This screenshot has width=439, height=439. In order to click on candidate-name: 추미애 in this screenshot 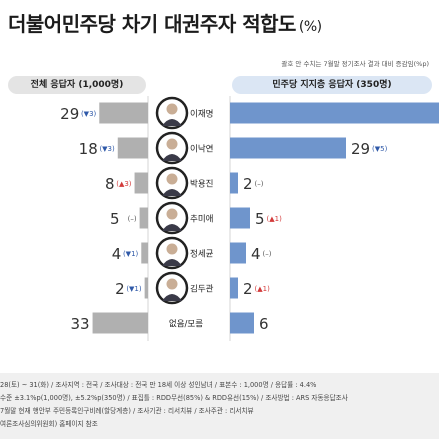, I will do `click(201, 220)`.